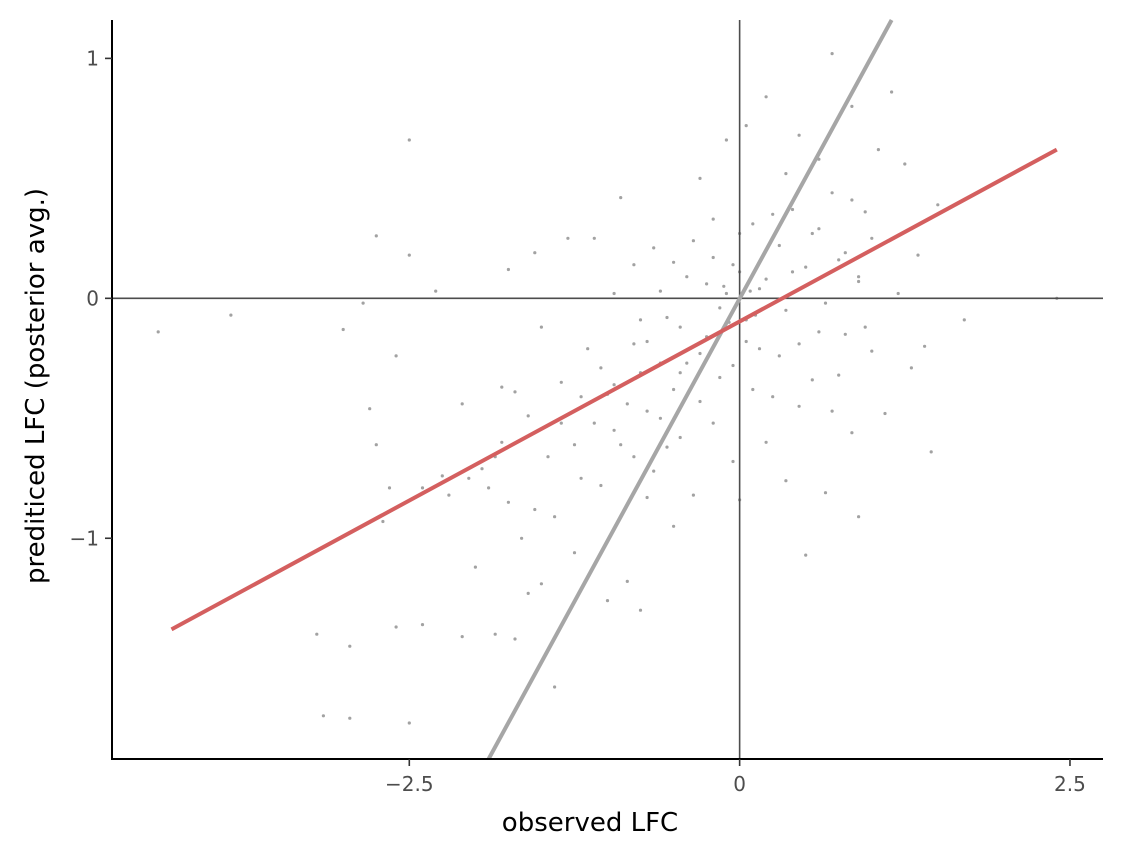 This screenshot has height=858, width=1122. I want to click on x-tick-label: 0, so click(739, 784).